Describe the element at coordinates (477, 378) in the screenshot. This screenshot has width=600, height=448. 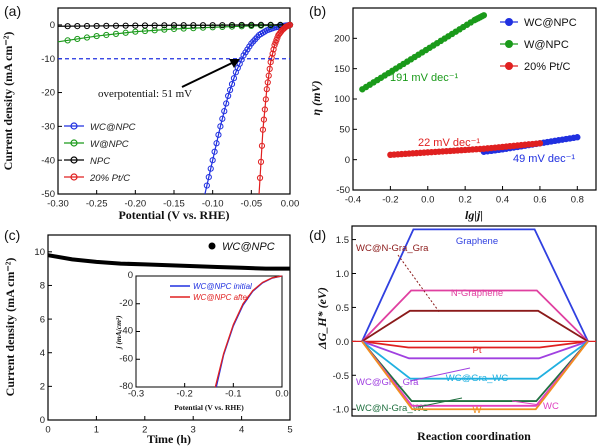
I see `energy-label-wc-gra-wc: WC@Gra_WC` at that location.